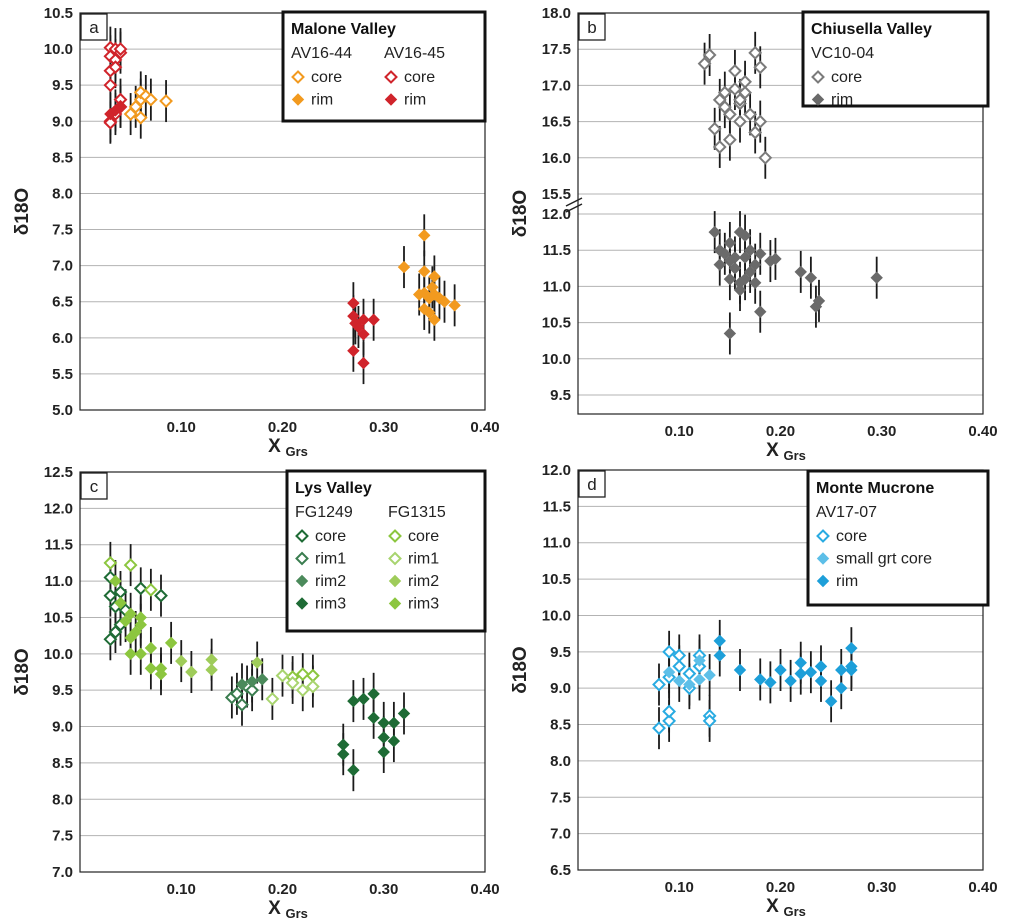 Image resolution: width=1013 pixels, height=920 pixels. I want to click on legend-sample-name: AV16-45, so click(414, 53).